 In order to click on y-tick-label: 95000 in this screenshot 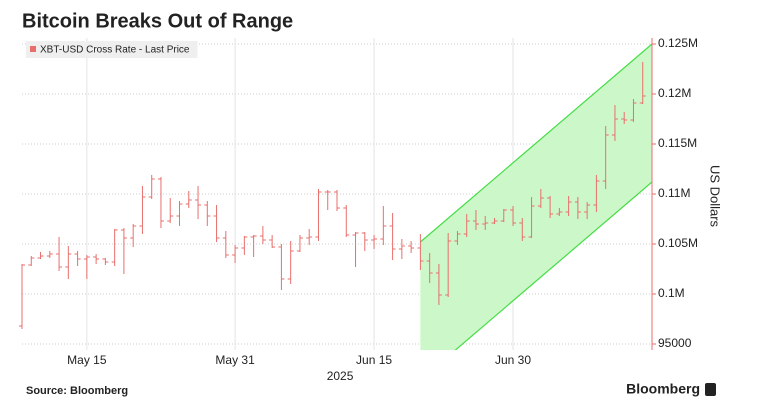, I will do `click(675, 343)`.